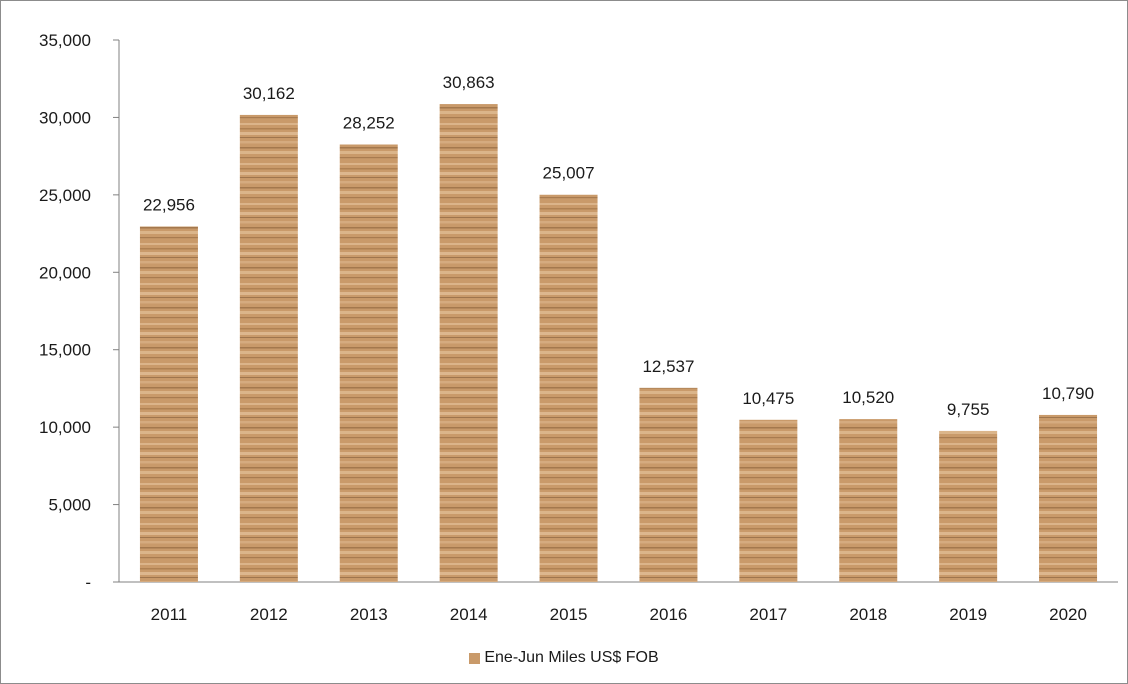 This screenshot has height=684, width=1128. What do you see at coordinates (269, 93) in the screenshot?
I see `data-label-2012: 30,162` at bounding box center [269, 93].